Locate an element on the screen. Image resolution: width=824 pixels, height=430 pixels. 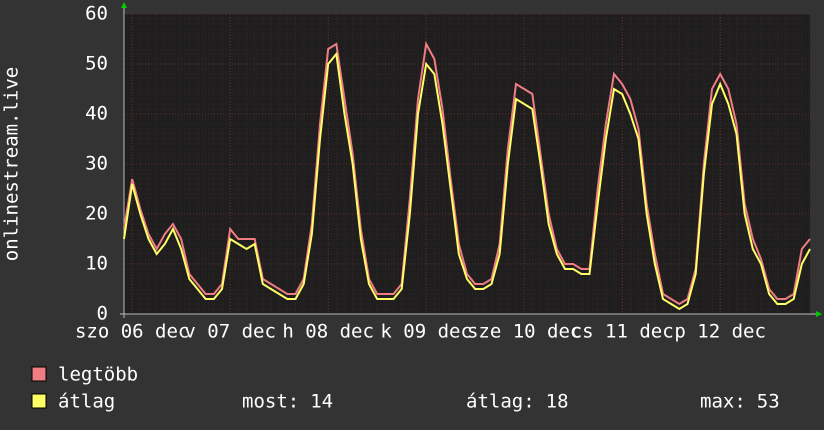
y-tick-label: 10 is located at coordinates (96, 264).